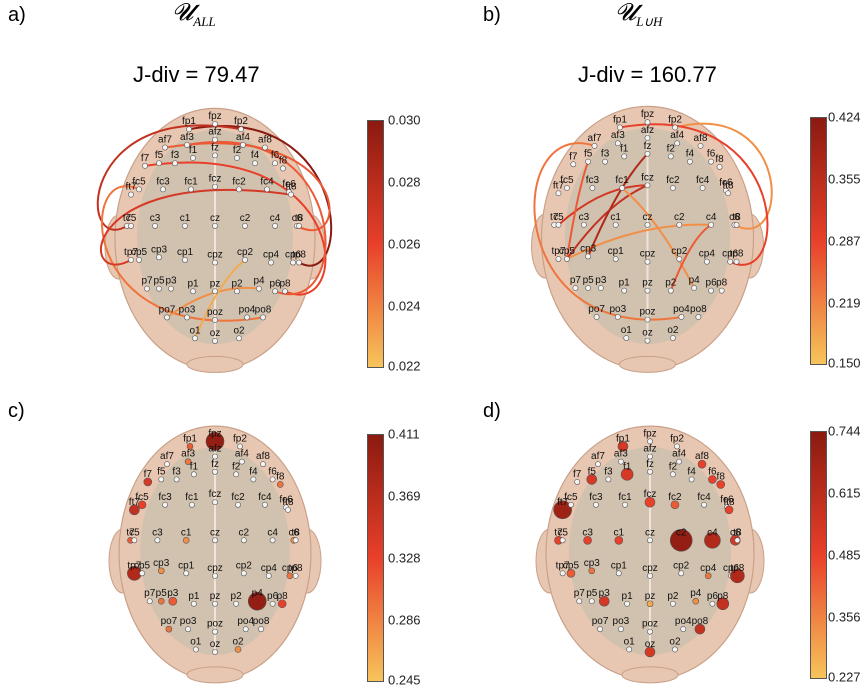 This screenshot has height=691, width=867. What do you see at coordinates (618, 573) in the screenshot?
I see `electrode-cp1` at bounding box center [618, 573].